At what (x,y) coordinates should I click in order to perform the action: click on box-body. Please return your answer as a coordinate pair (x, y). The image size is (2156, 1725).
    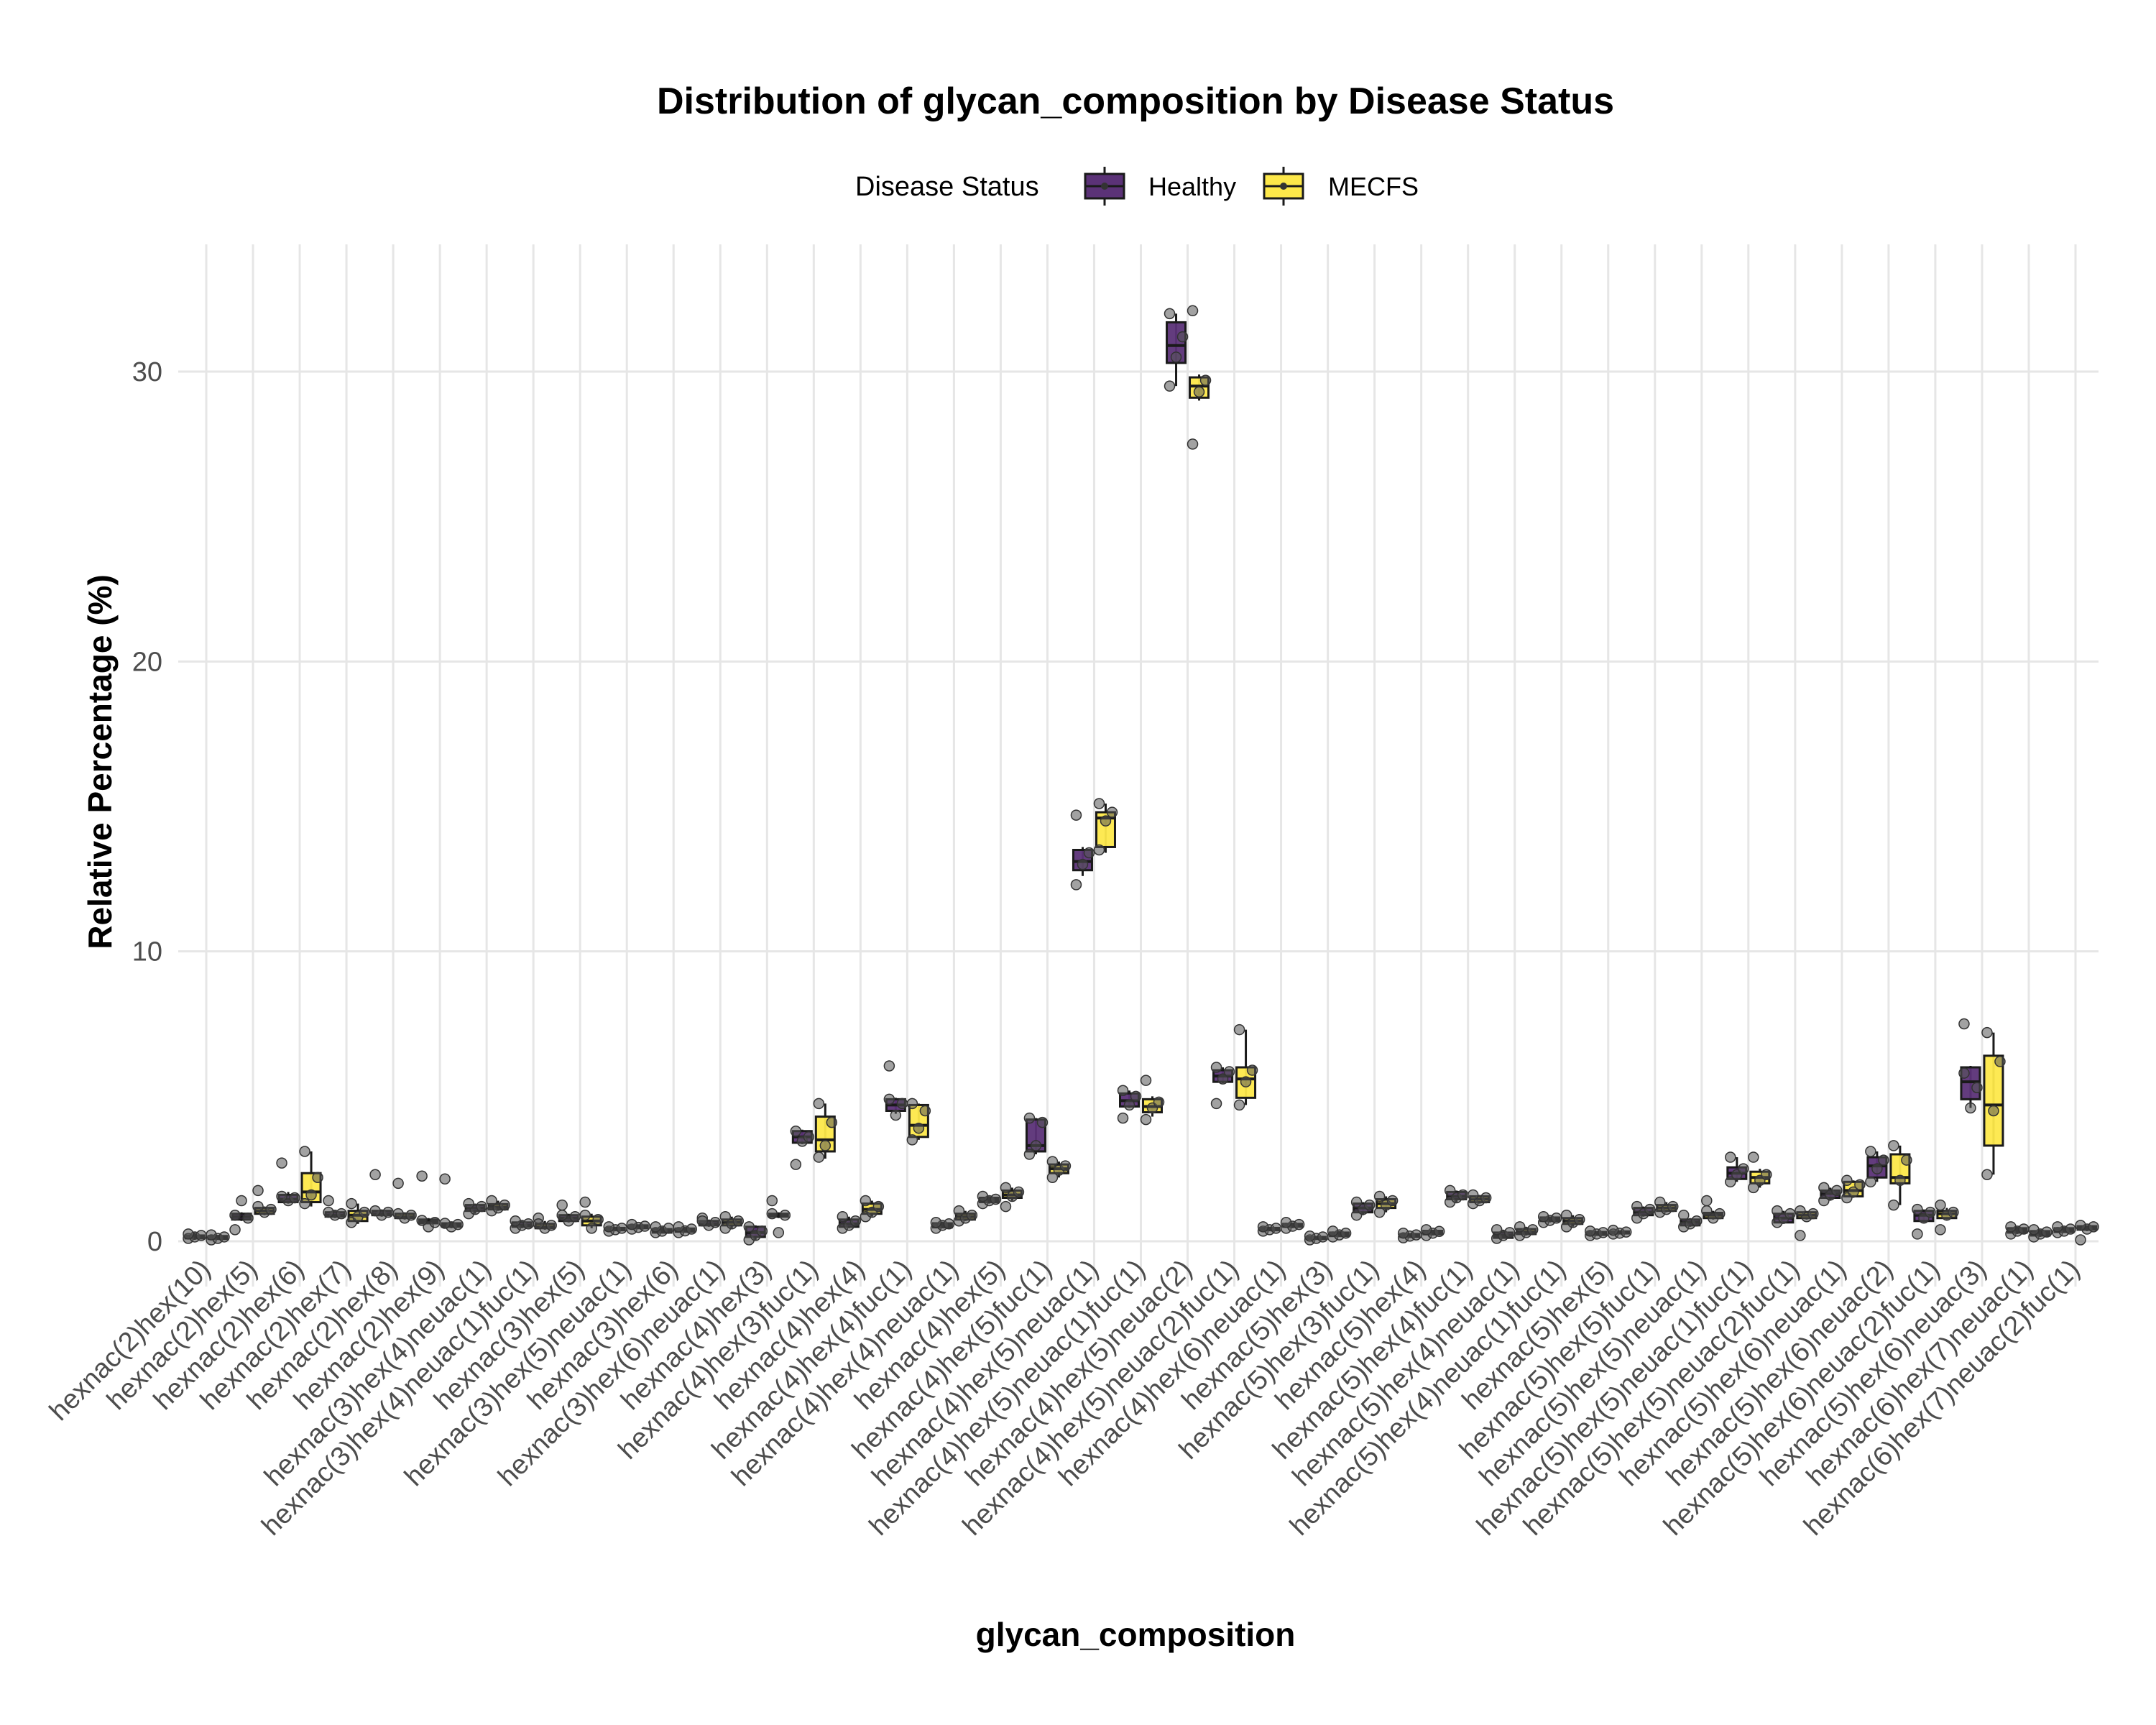
    Looking at the image, I should click on (1993, 1100).